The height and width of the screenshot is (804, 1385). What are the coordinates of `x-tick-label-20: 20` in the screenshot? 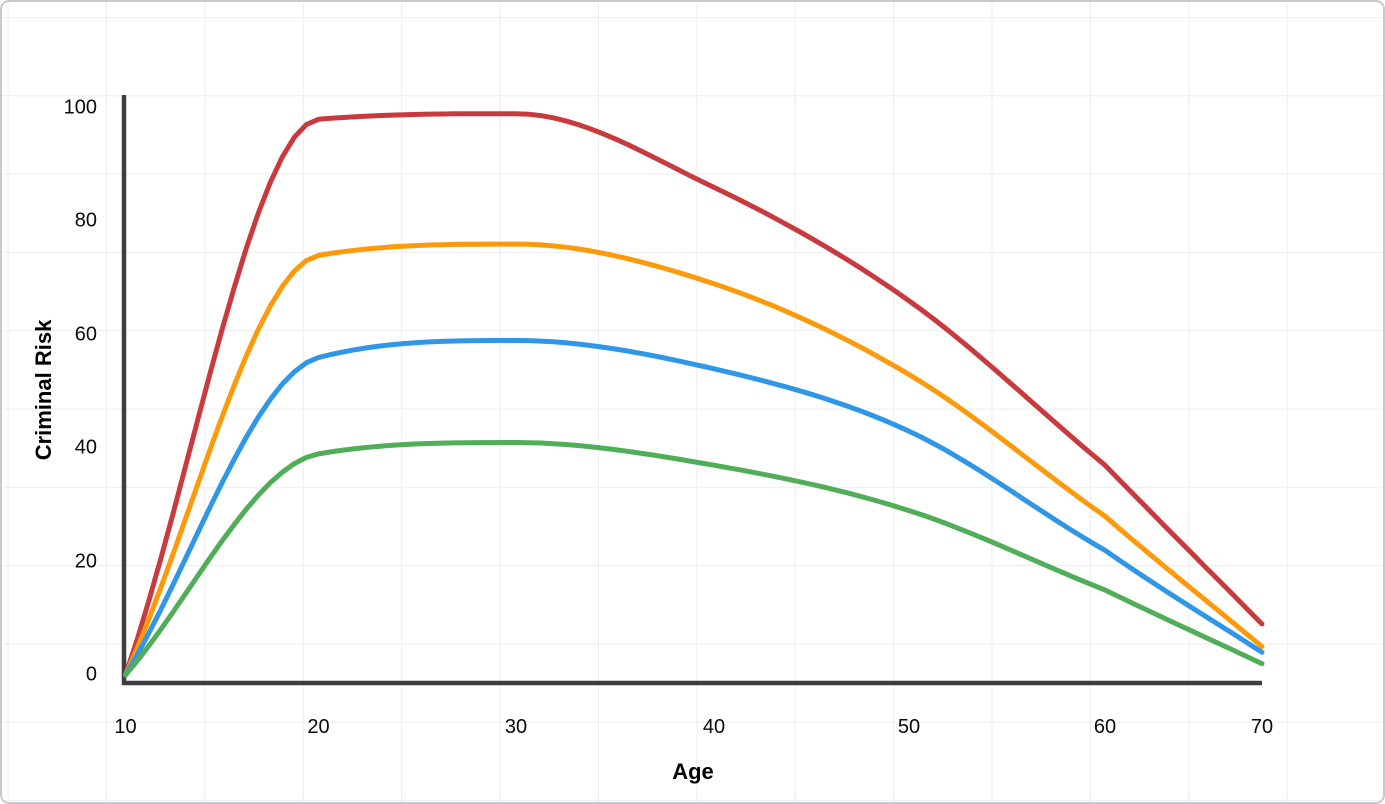 It's located at (318, 727).